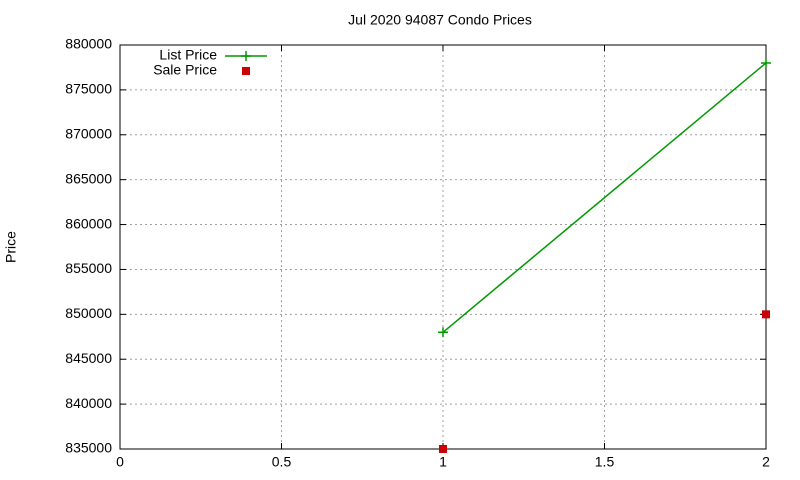  I want to click on y-tick-label: 860000, so click(88, 223).